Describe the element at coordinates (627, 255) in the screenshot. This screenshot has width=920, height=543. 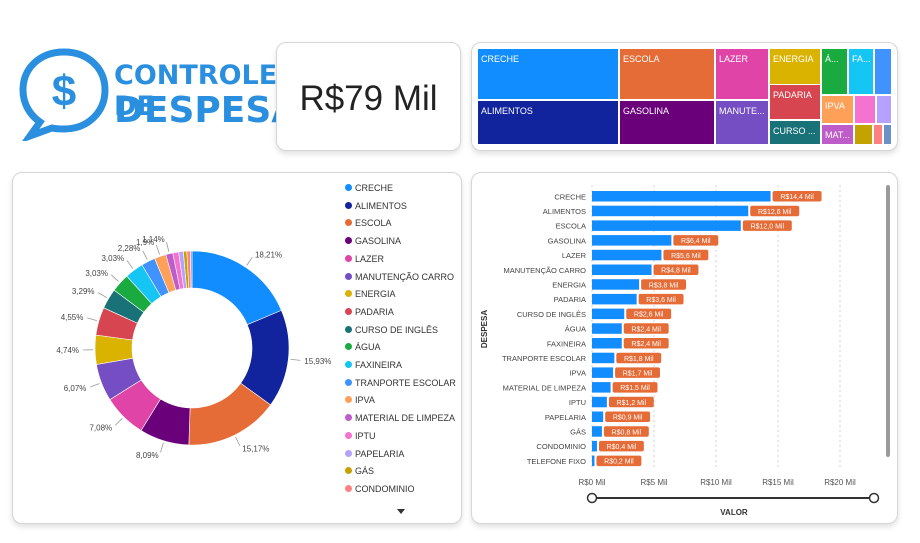
I see `bar-lazer` at that location.